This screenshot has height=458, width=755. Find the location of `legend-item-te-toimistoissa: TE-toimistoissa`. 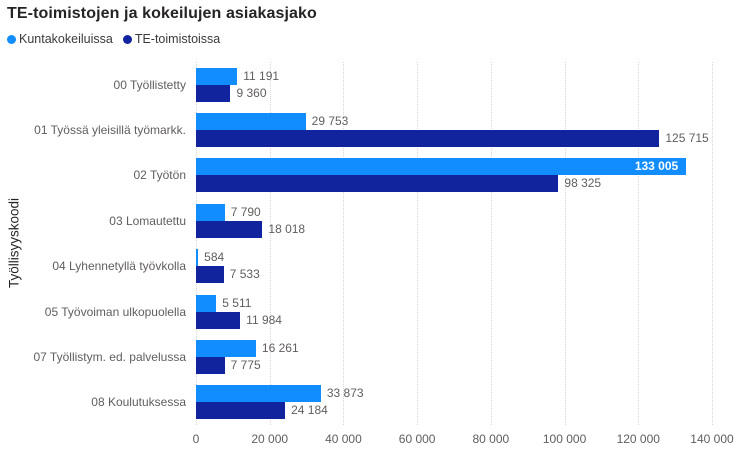

legend-item-te-toimistoissa: TE-toimistoissa is located at coordinates (171, 39).